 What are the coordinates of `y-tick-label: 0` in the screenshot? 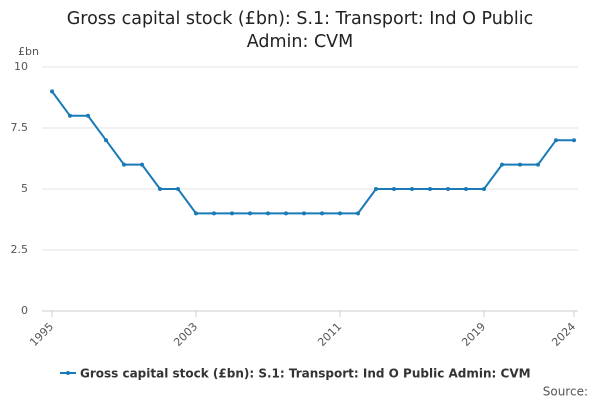 It's located at (24, 310).